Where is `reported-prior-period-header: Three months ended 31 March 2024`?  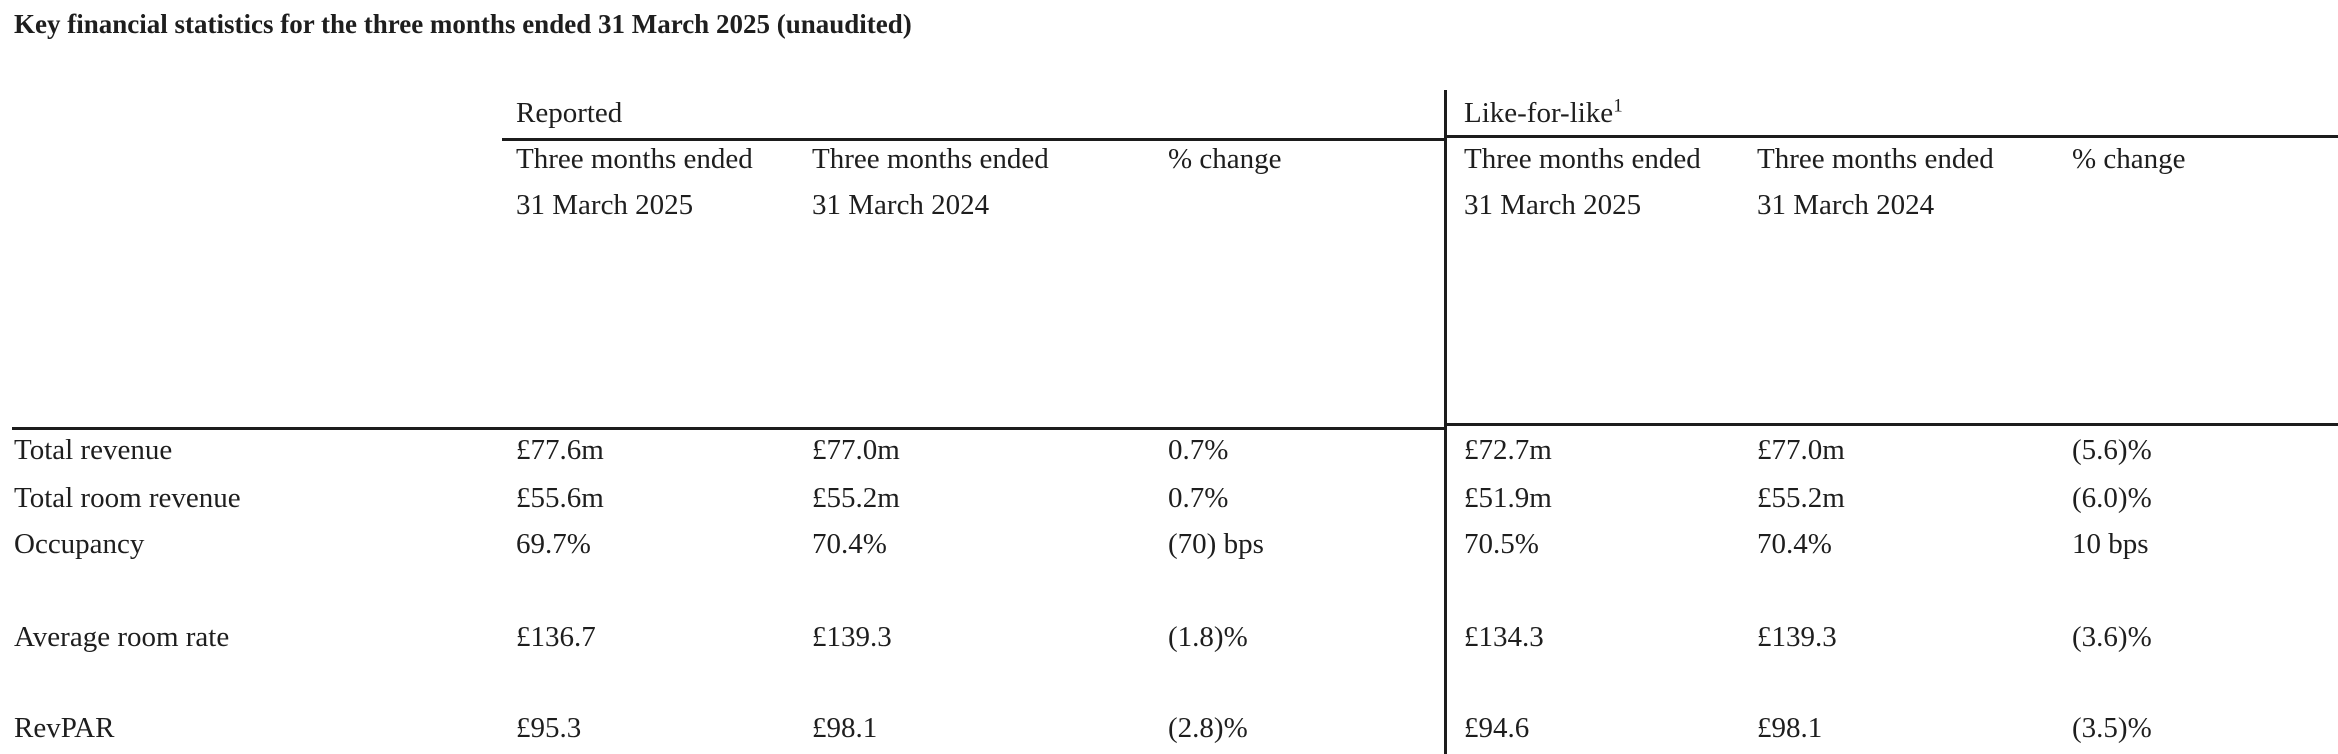 reported-prior-period-header: Three months ended 31 March 2024 is located at coordinates (930, 182).